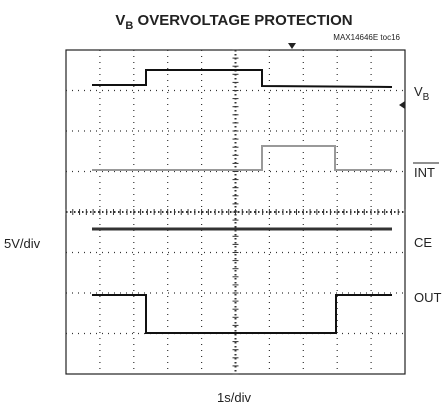  Describe the element at coordinates (120, 20) in the screenshot. I see `title-main: V` at that location.